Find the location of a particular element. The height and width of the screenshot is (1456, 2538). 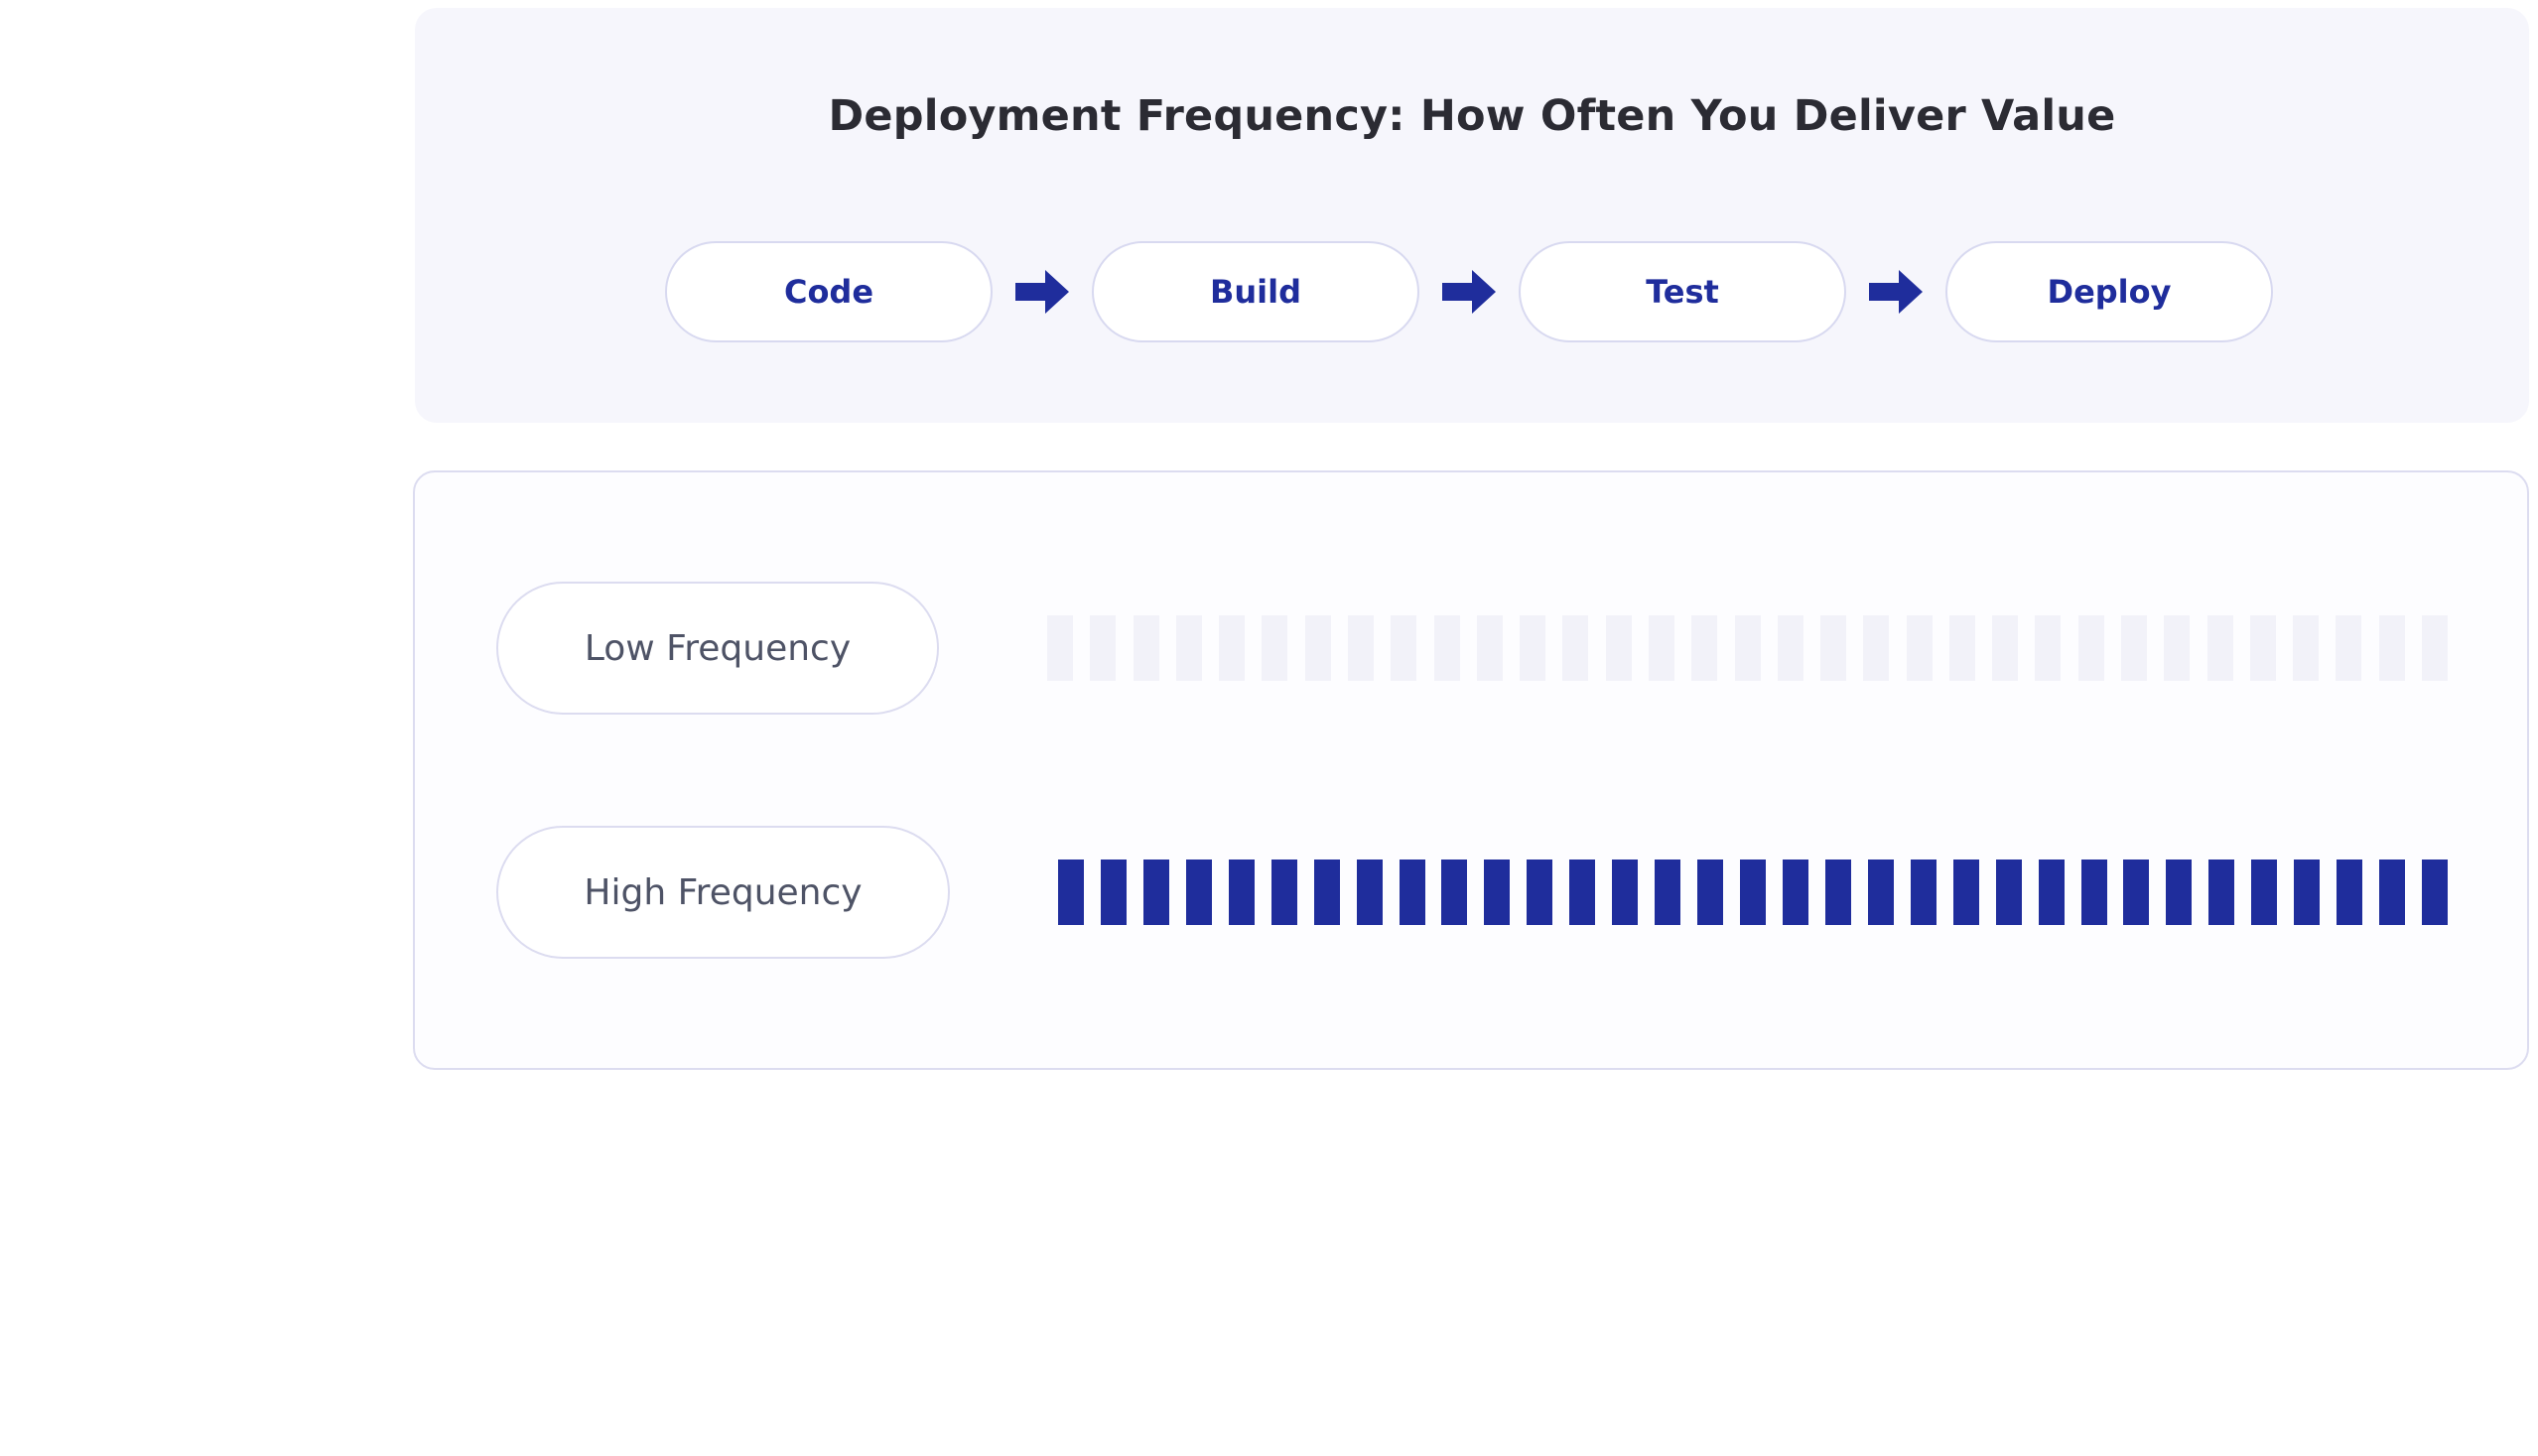

high-frequency-label: High Frequency is located at coordinates (723, 892).